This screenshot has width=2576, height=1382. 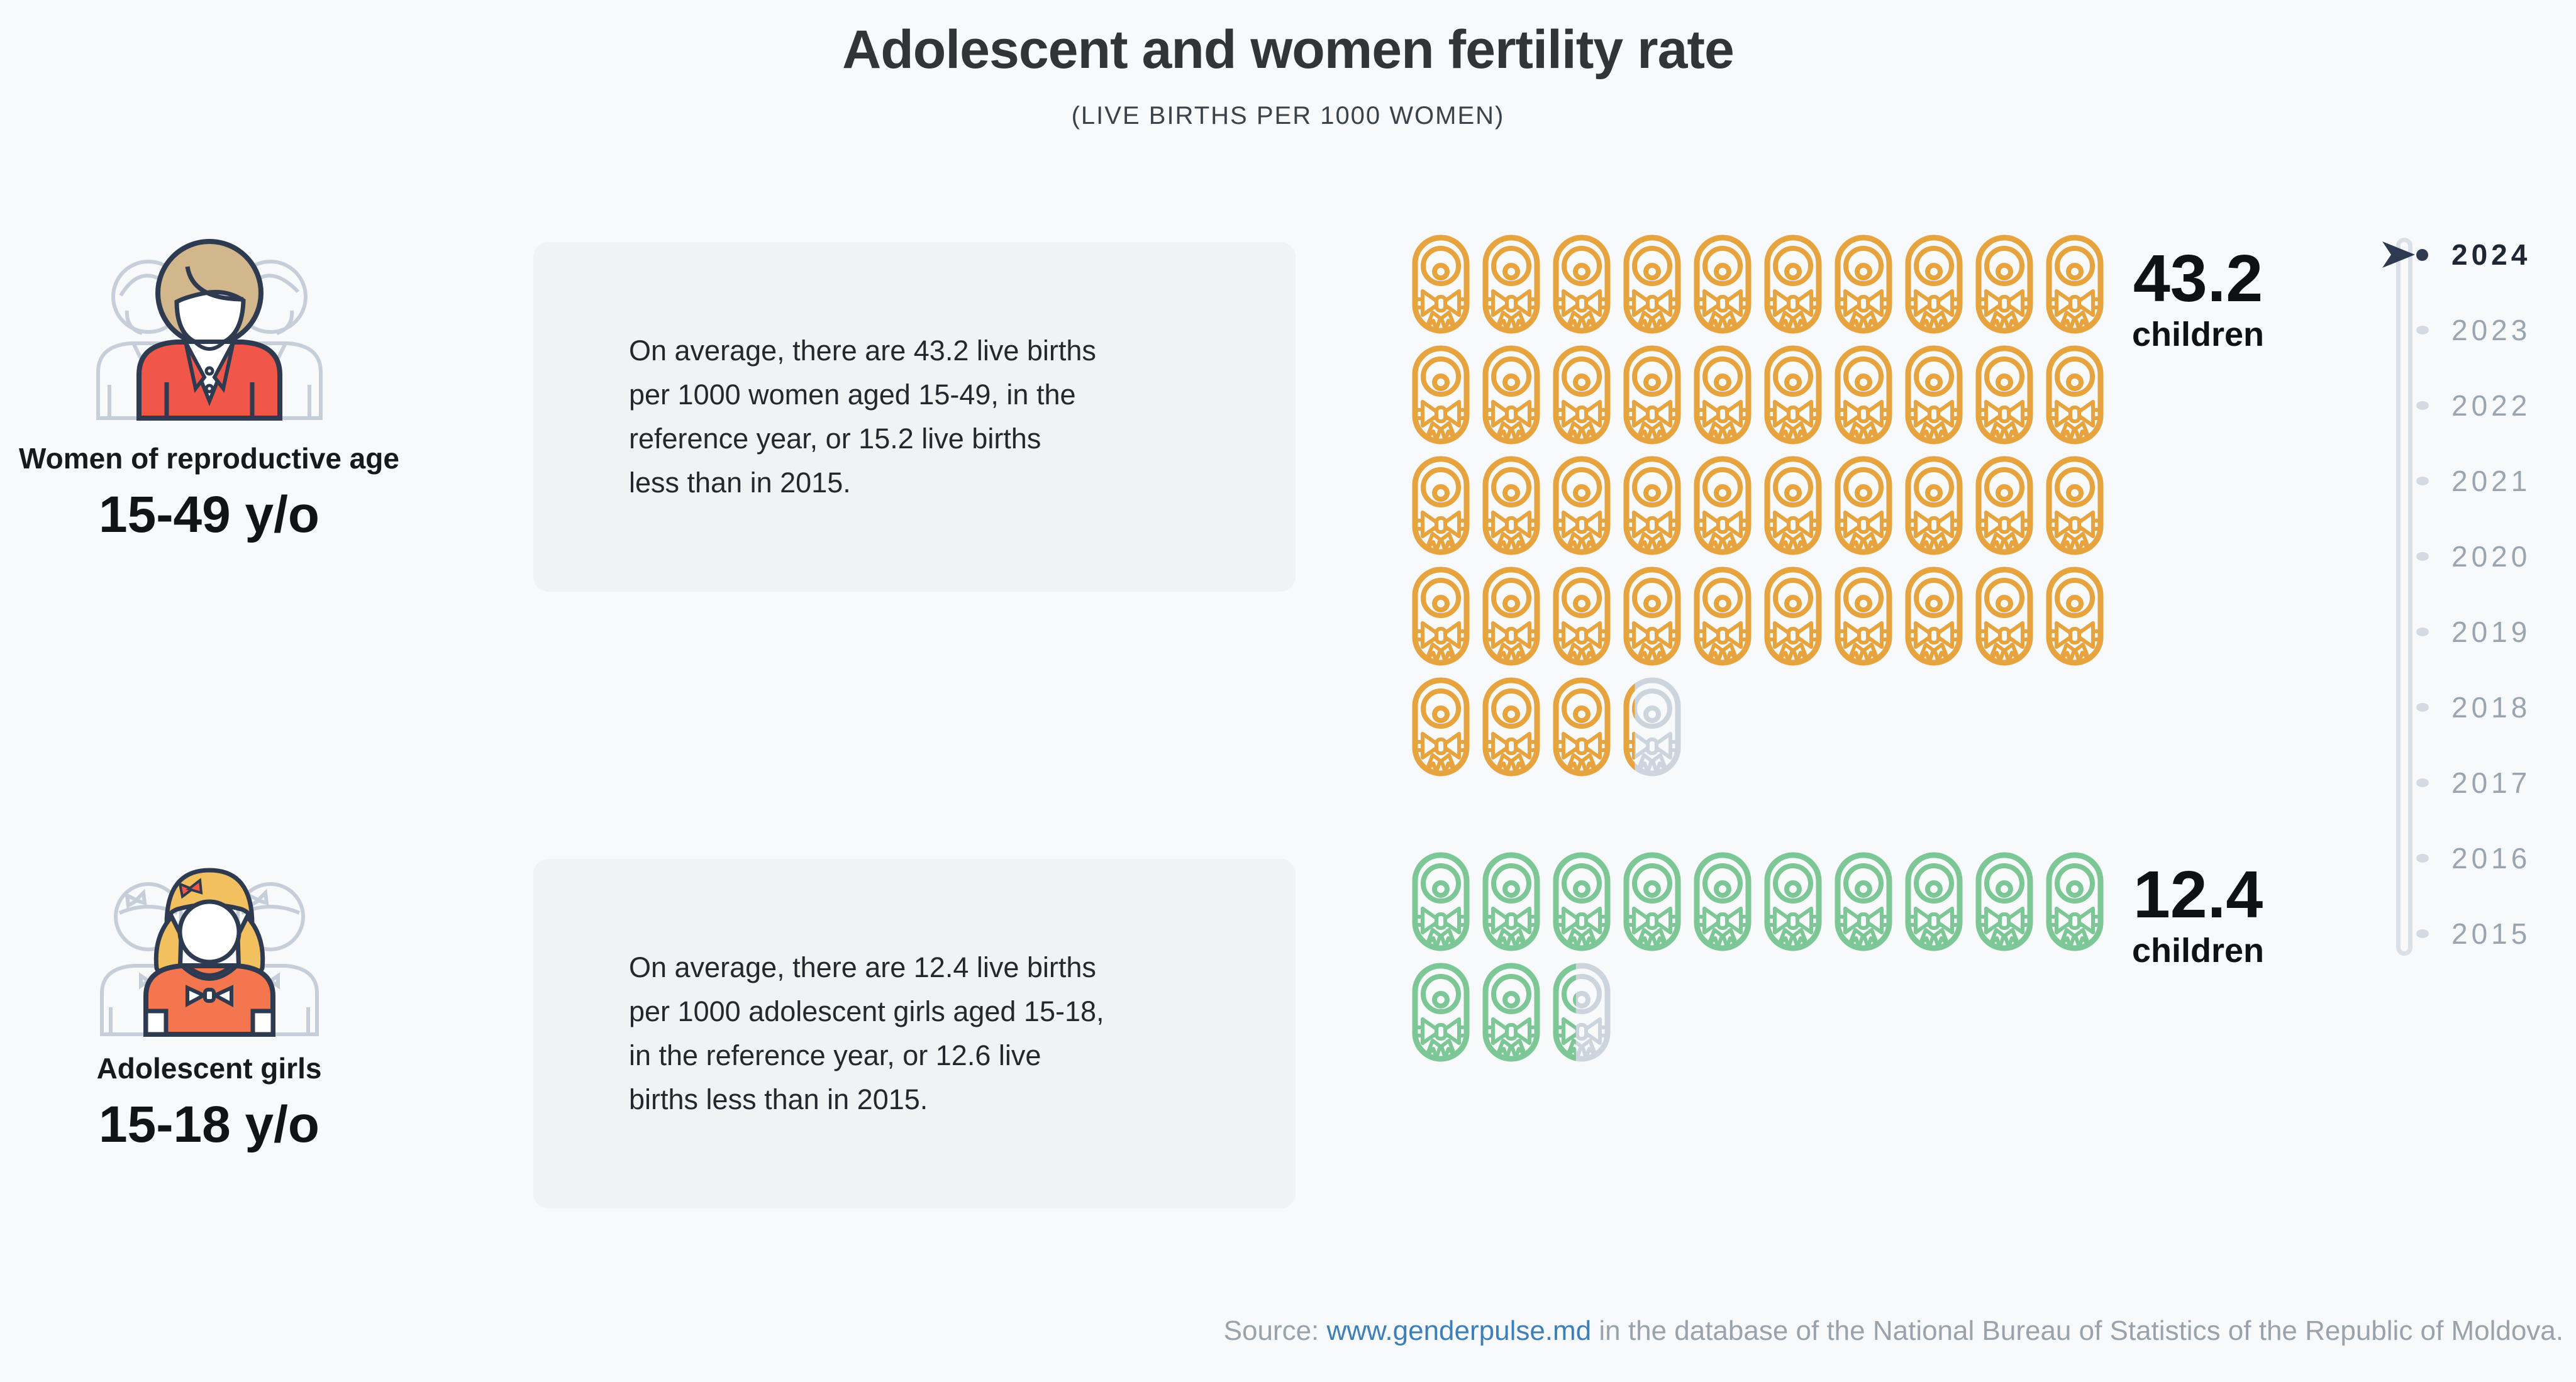 What do you see at coordinates (2198, 298) in the screenshot?
I see `women-value-block: 43.2 children` at bounding box center [2198, 298].